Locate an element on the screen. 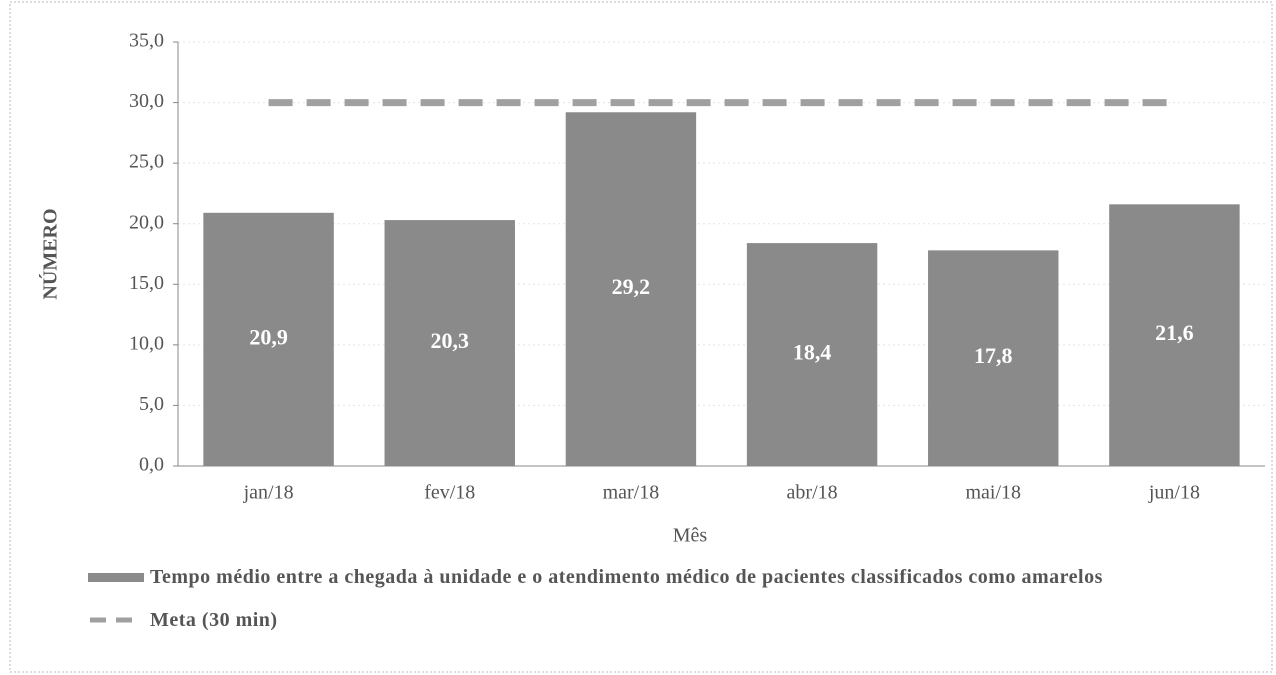 The height and width of the screenshot is (675, 1276). data-label: 17,8 is located at coordinates (993, 355).